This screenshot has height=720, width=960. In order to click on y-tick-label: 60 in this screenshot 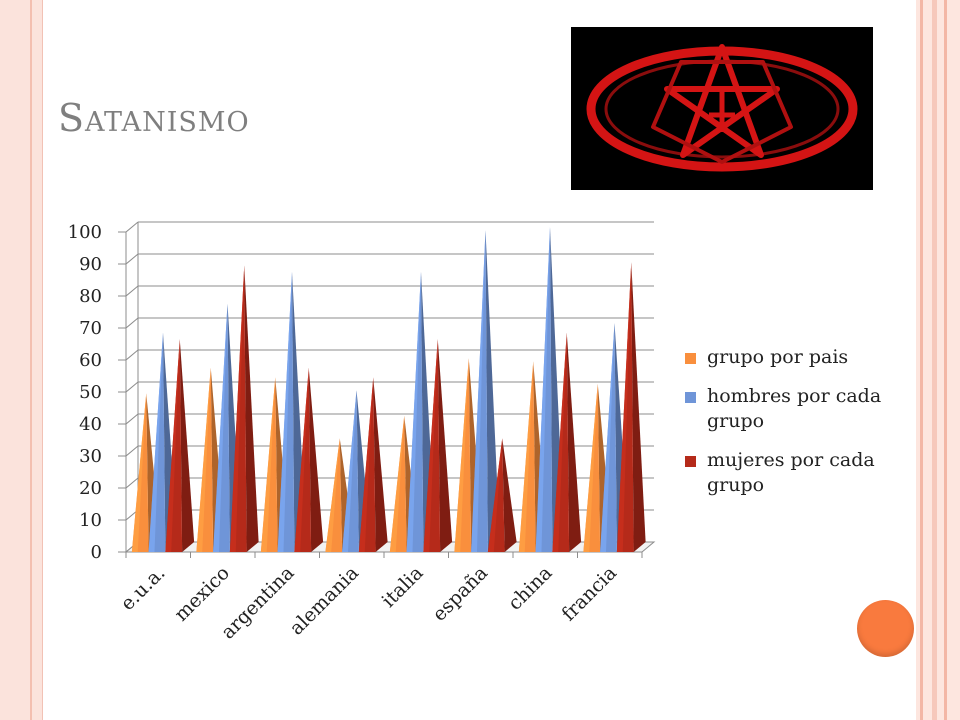, I will do `click(90, 360)`.